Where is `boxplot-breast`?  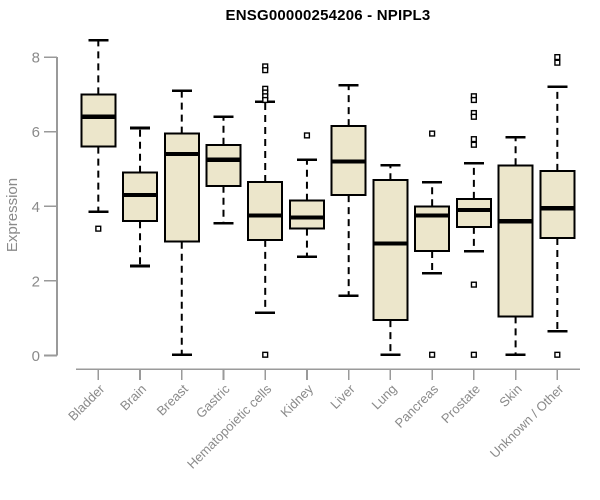 boxplot-breast is located at coordinates (181, 223).